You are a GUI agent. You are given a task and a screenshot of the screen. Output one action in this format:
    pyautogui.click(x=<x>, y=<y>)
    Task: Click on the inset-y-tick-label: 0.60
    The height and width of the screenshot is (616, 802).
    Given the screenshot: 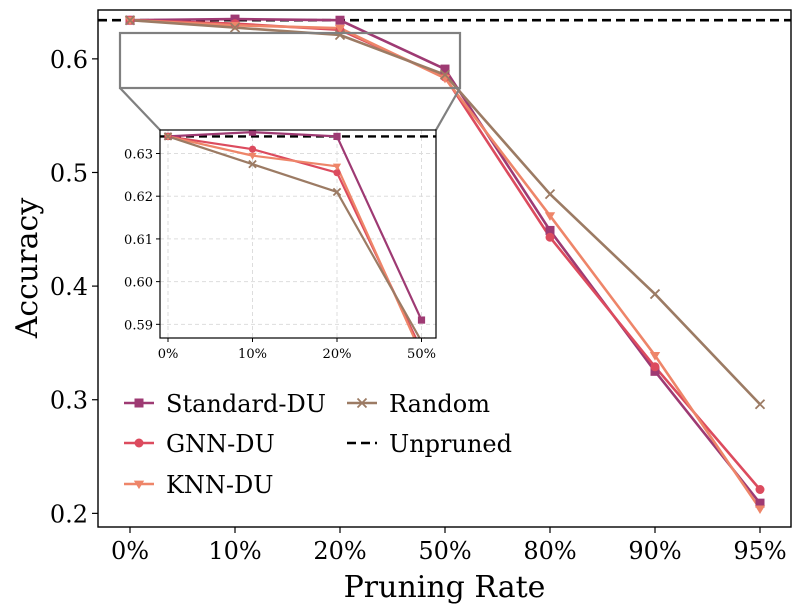 What is the action you would take?
    pyautogui.click(x=138, y=283)
    